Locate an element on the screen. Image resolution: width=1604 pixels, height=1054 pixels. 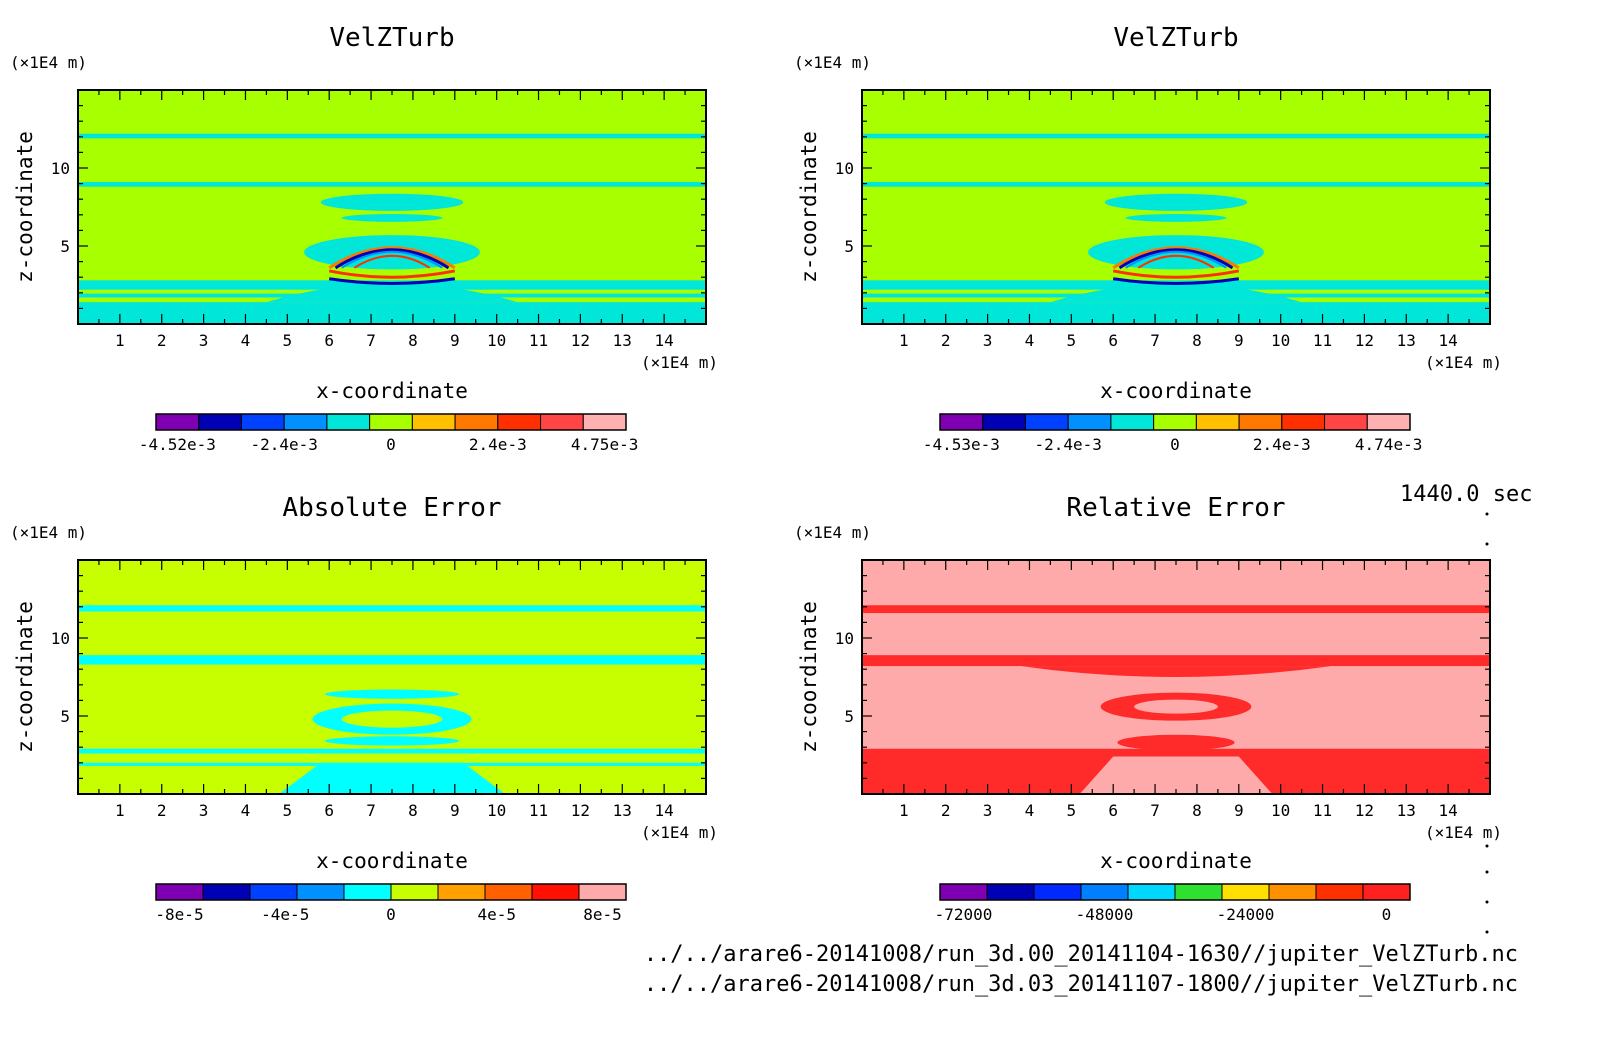
x-tick-label: 5 is located at coordinates (288, 810).